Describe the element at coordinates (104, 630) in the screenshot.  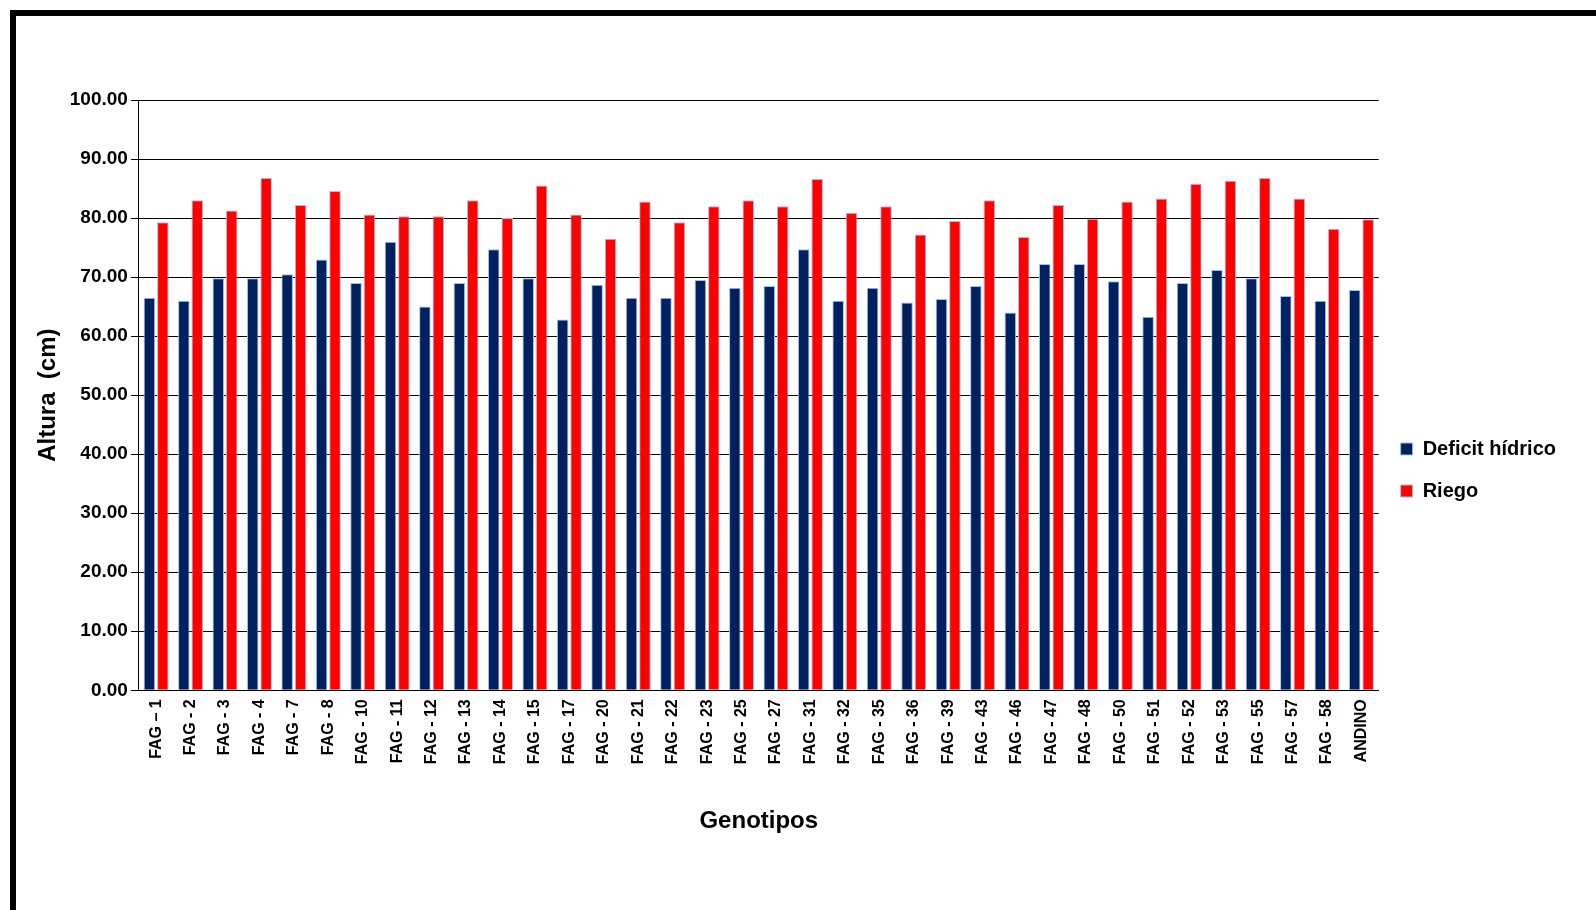
I see `y-tick-label: 10.00` at that location.